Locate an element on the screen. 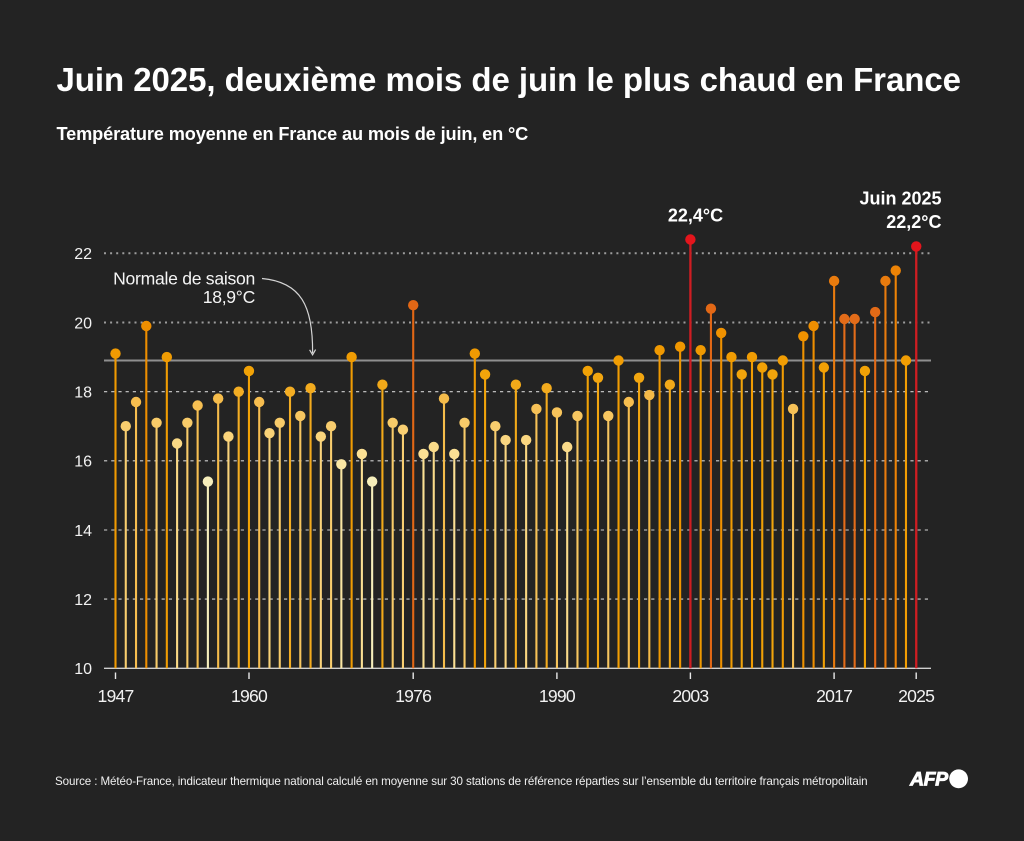 The width and height of the screenshot is (1024, 841). svg-text: AFP is located at coordinates (929, 779).